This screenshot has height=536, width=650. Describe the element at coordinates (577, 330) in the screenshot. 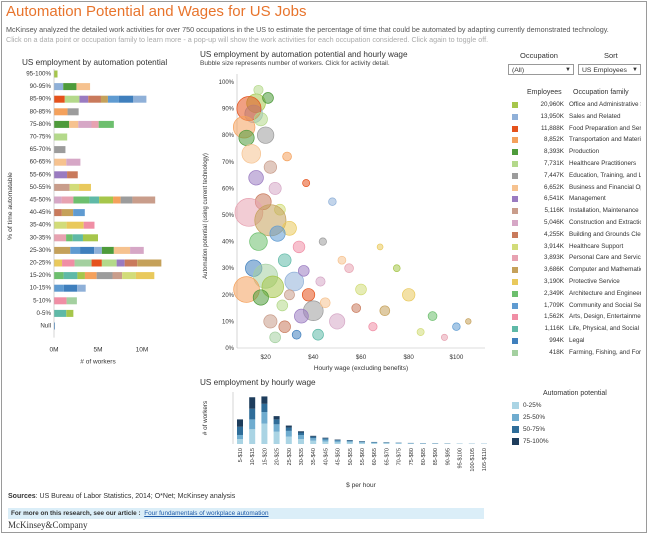

I see `occupation-legend-item: 1,116K Life, Physical, and Social Science` at that location.